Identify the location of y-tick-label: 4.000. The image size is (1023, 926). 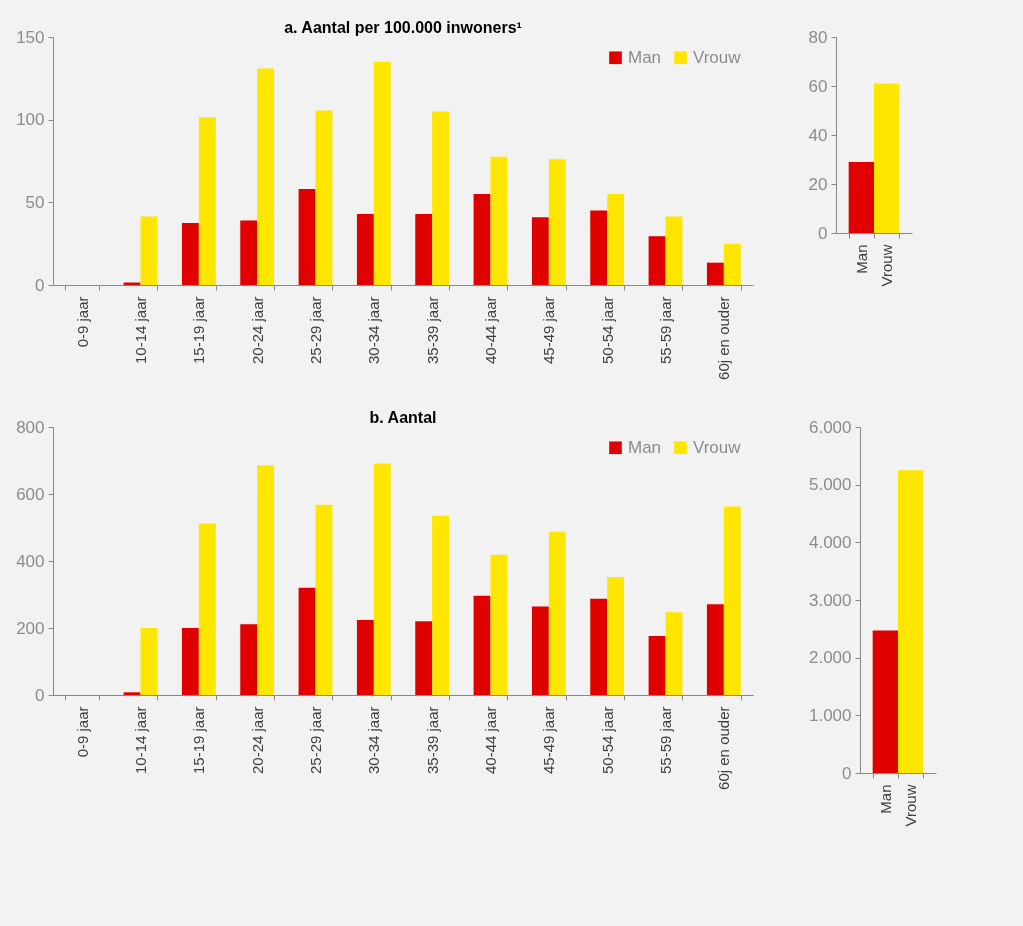
(830, 542).